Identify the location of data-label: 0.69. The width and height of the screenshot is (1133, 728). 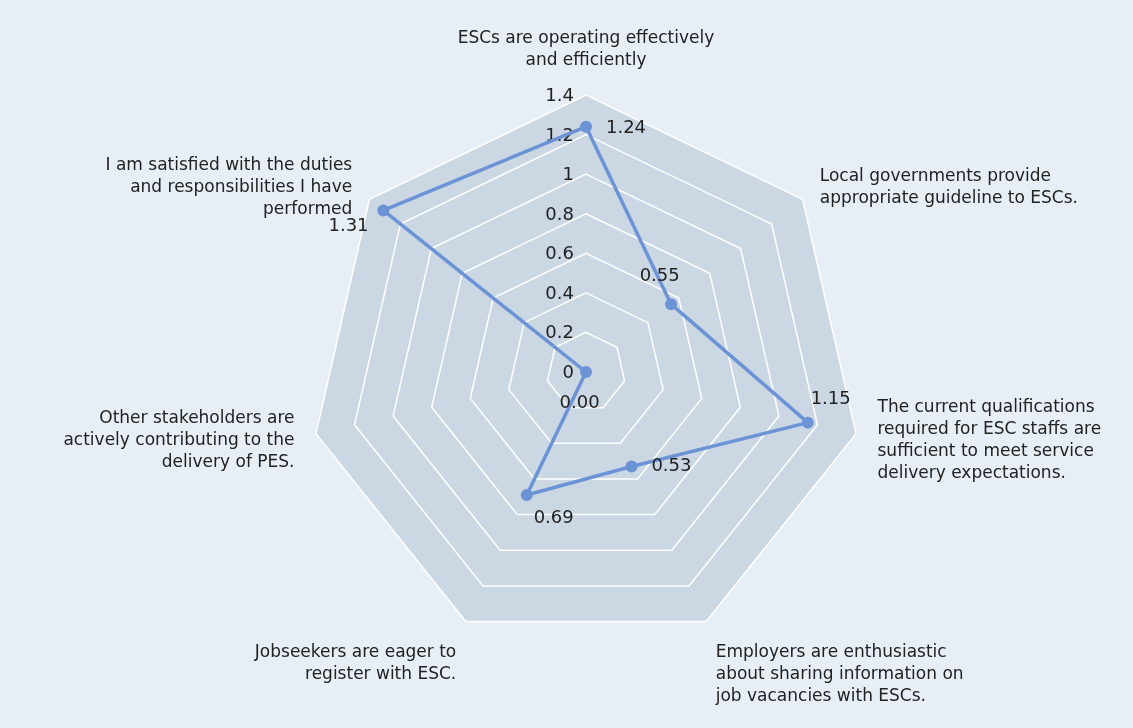
(553, 517).